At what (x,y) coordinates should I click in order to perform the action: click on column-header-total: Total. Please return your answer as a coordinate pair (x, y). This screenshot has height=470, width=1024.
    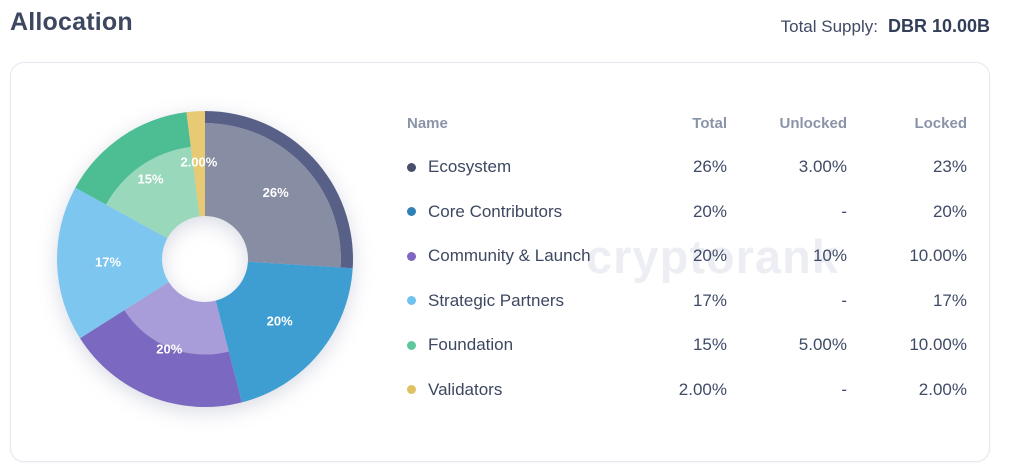
    Looking at the image, I should click on (709, 123).